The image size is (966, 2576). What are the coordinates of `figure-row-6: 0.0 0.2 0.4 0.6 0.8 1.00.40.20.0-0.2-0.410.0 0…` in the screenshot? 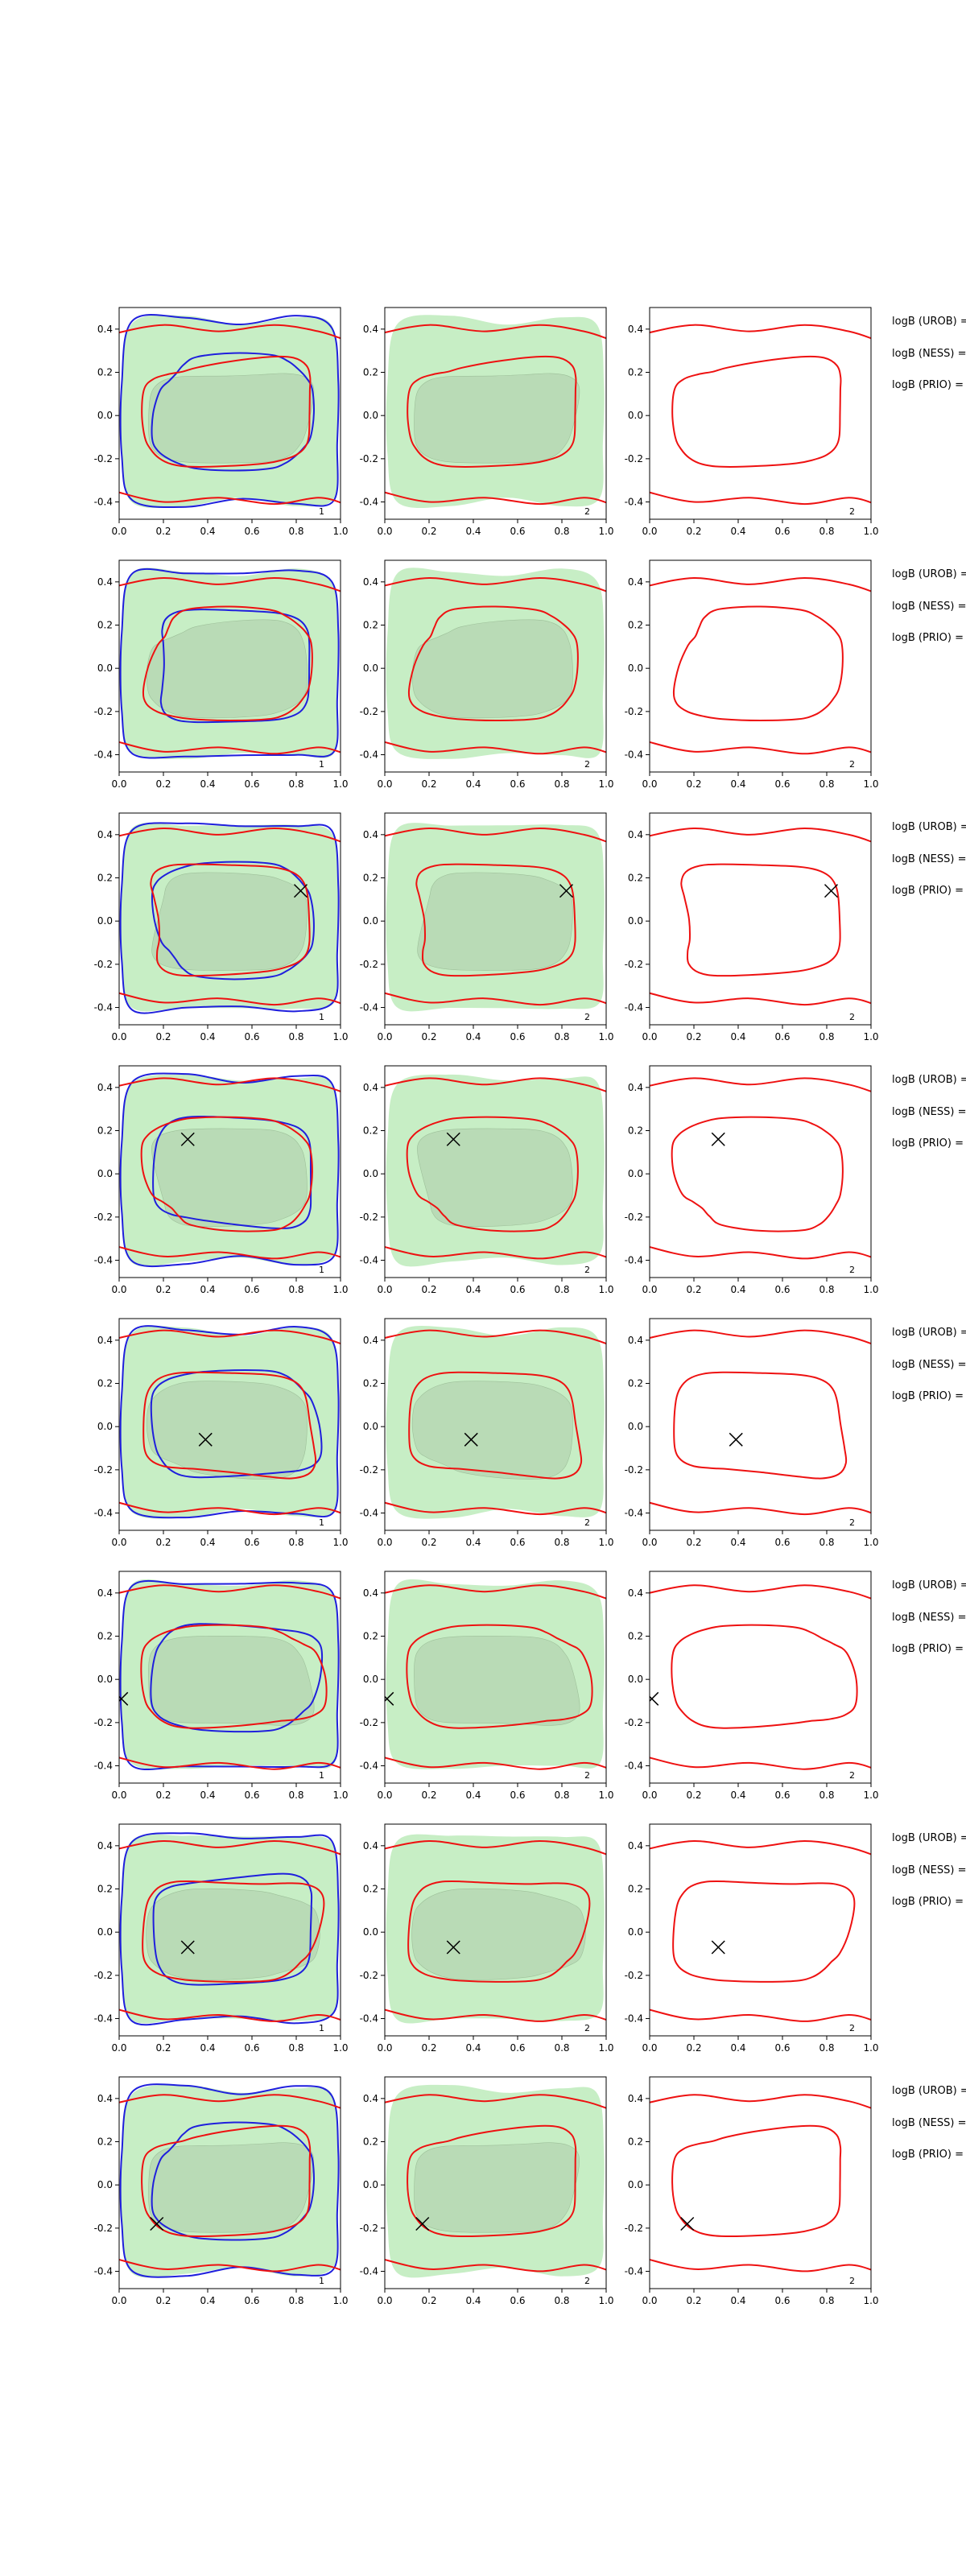 It's located at (530, 1686).